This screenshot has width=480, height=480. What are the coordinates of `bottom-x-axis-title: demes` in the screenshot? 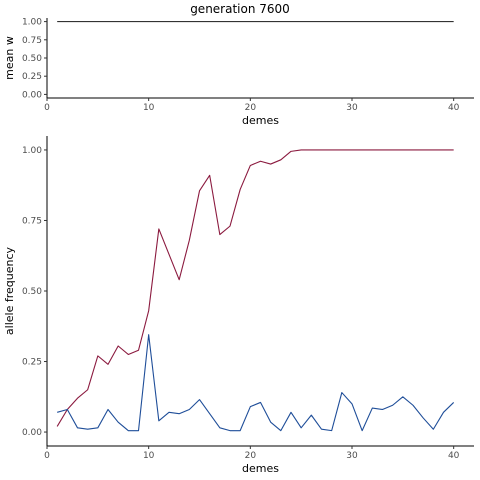 It's located at (260, 468).